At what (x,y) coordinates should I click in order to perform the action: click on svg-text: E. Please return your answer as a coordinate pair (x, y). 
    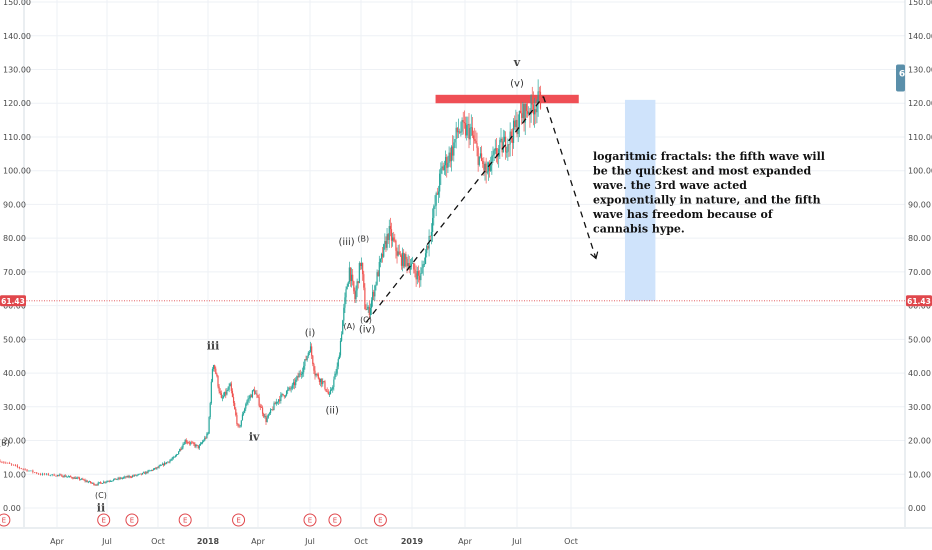
    Looking at the image, I should click on (238, 521).